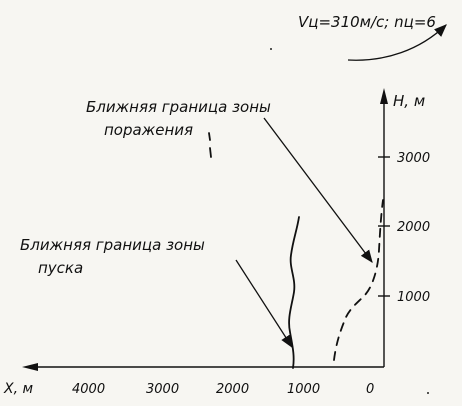 The width and height of the screenshot is (462, 406). What do you see at coordinates (384, 96) in the screenshot?
I see `h-axis-arrow` at bounding box center [384, 96].